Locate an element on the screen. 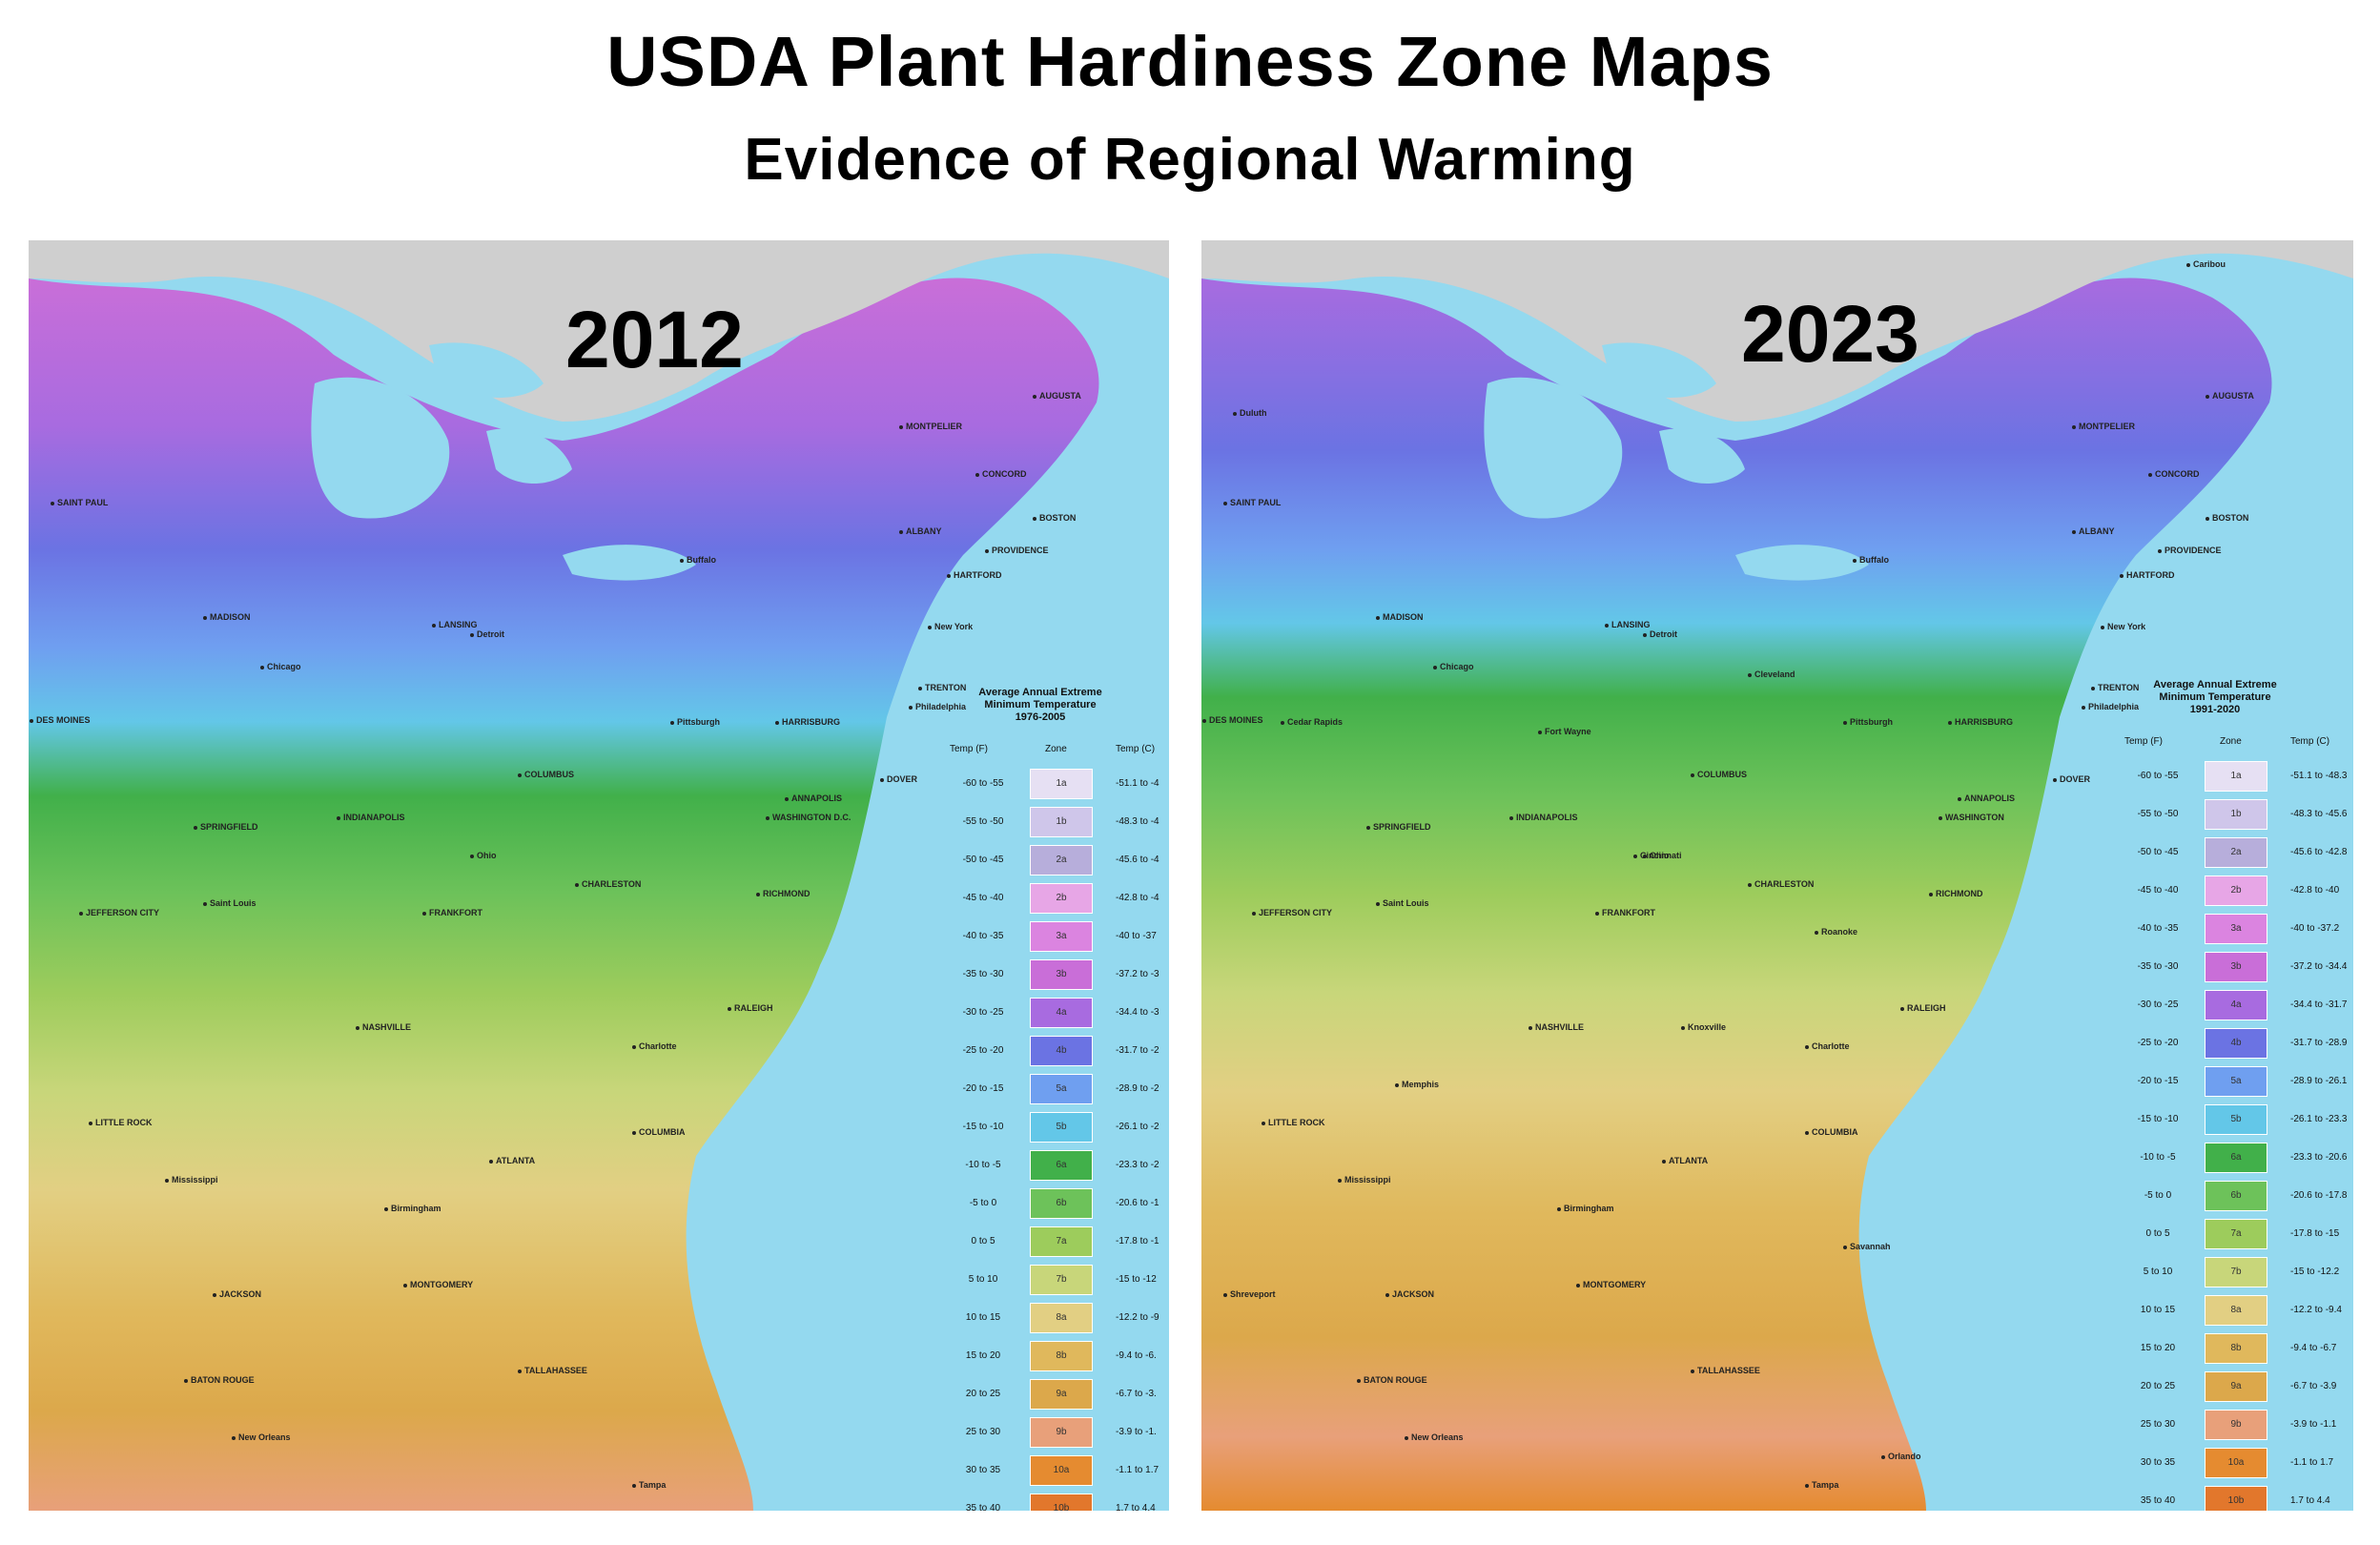  legend-temp-c: -12.2 to -9 is located at coordinates (1138, 1317).